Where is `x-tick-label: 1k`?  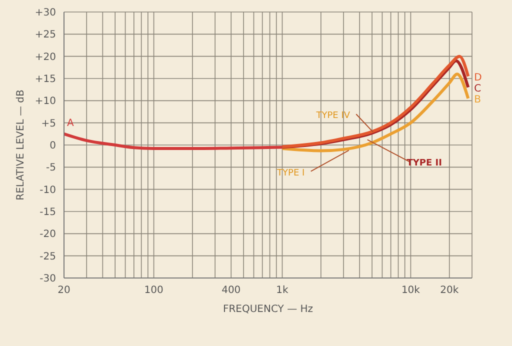 x-tick-label: 1k is located at coordinates (282, 290).